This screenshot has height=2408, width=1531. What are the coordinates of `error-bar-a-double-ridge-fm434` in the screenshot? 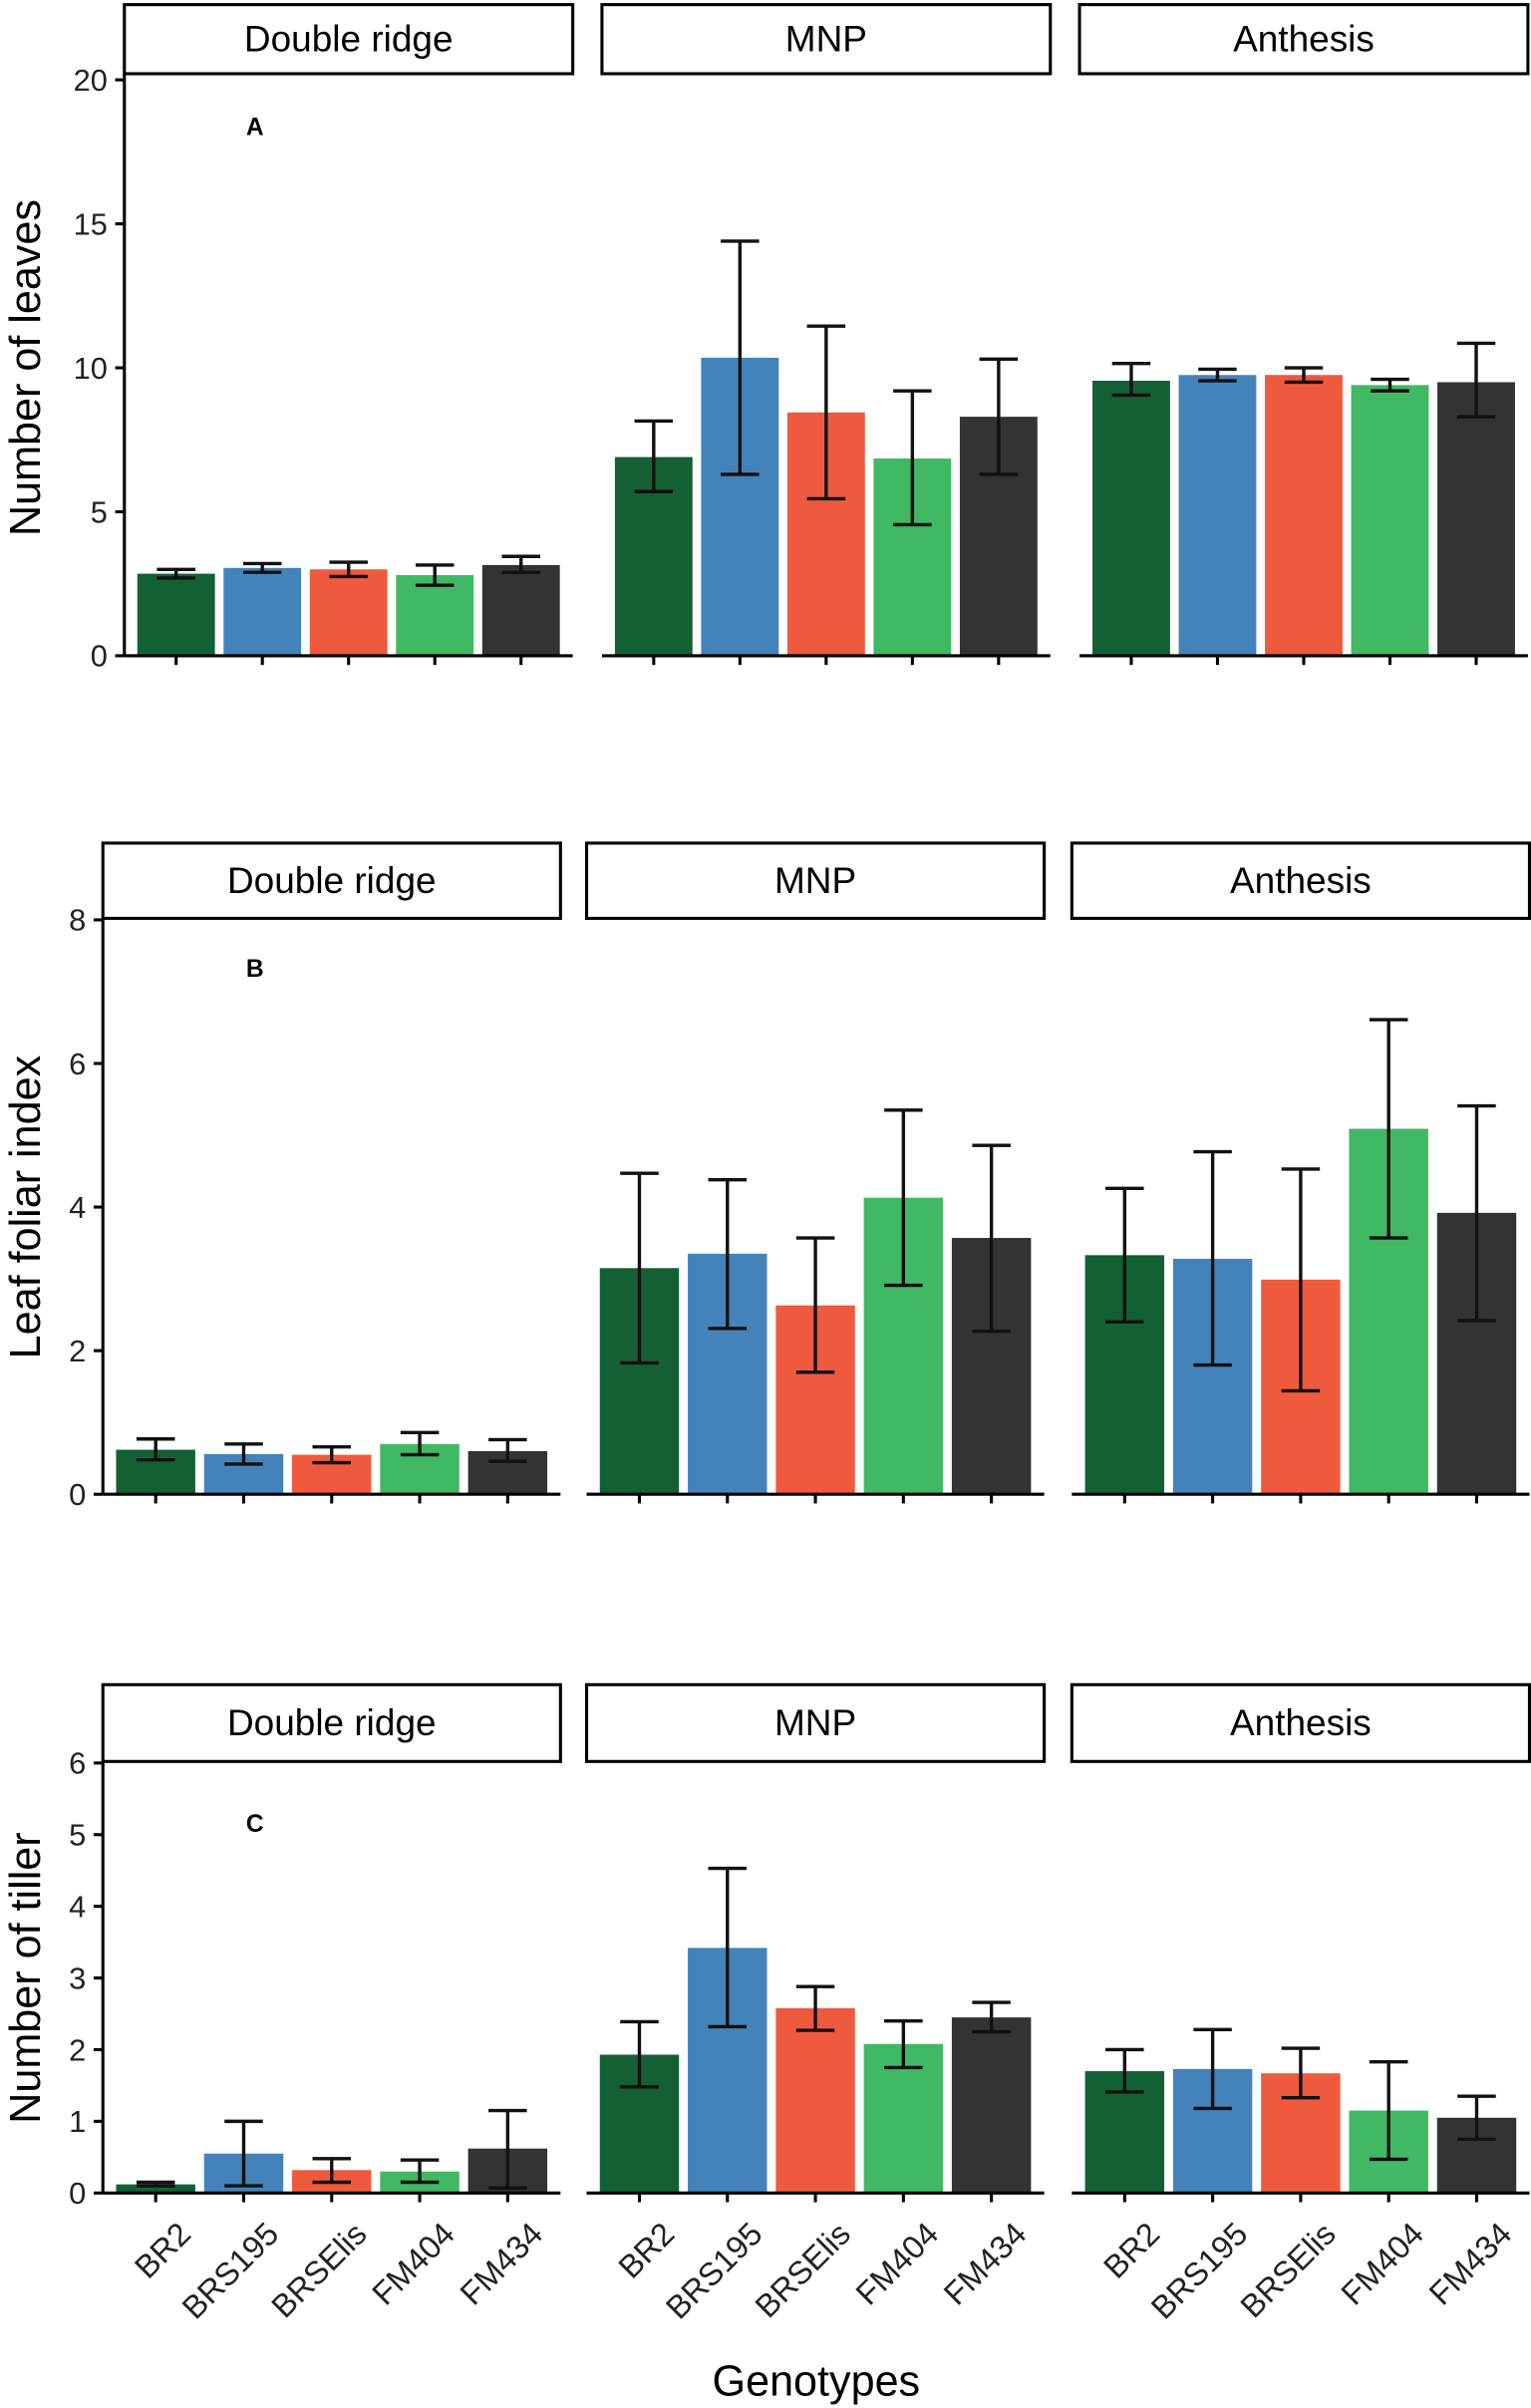 It's located at (521, 564).